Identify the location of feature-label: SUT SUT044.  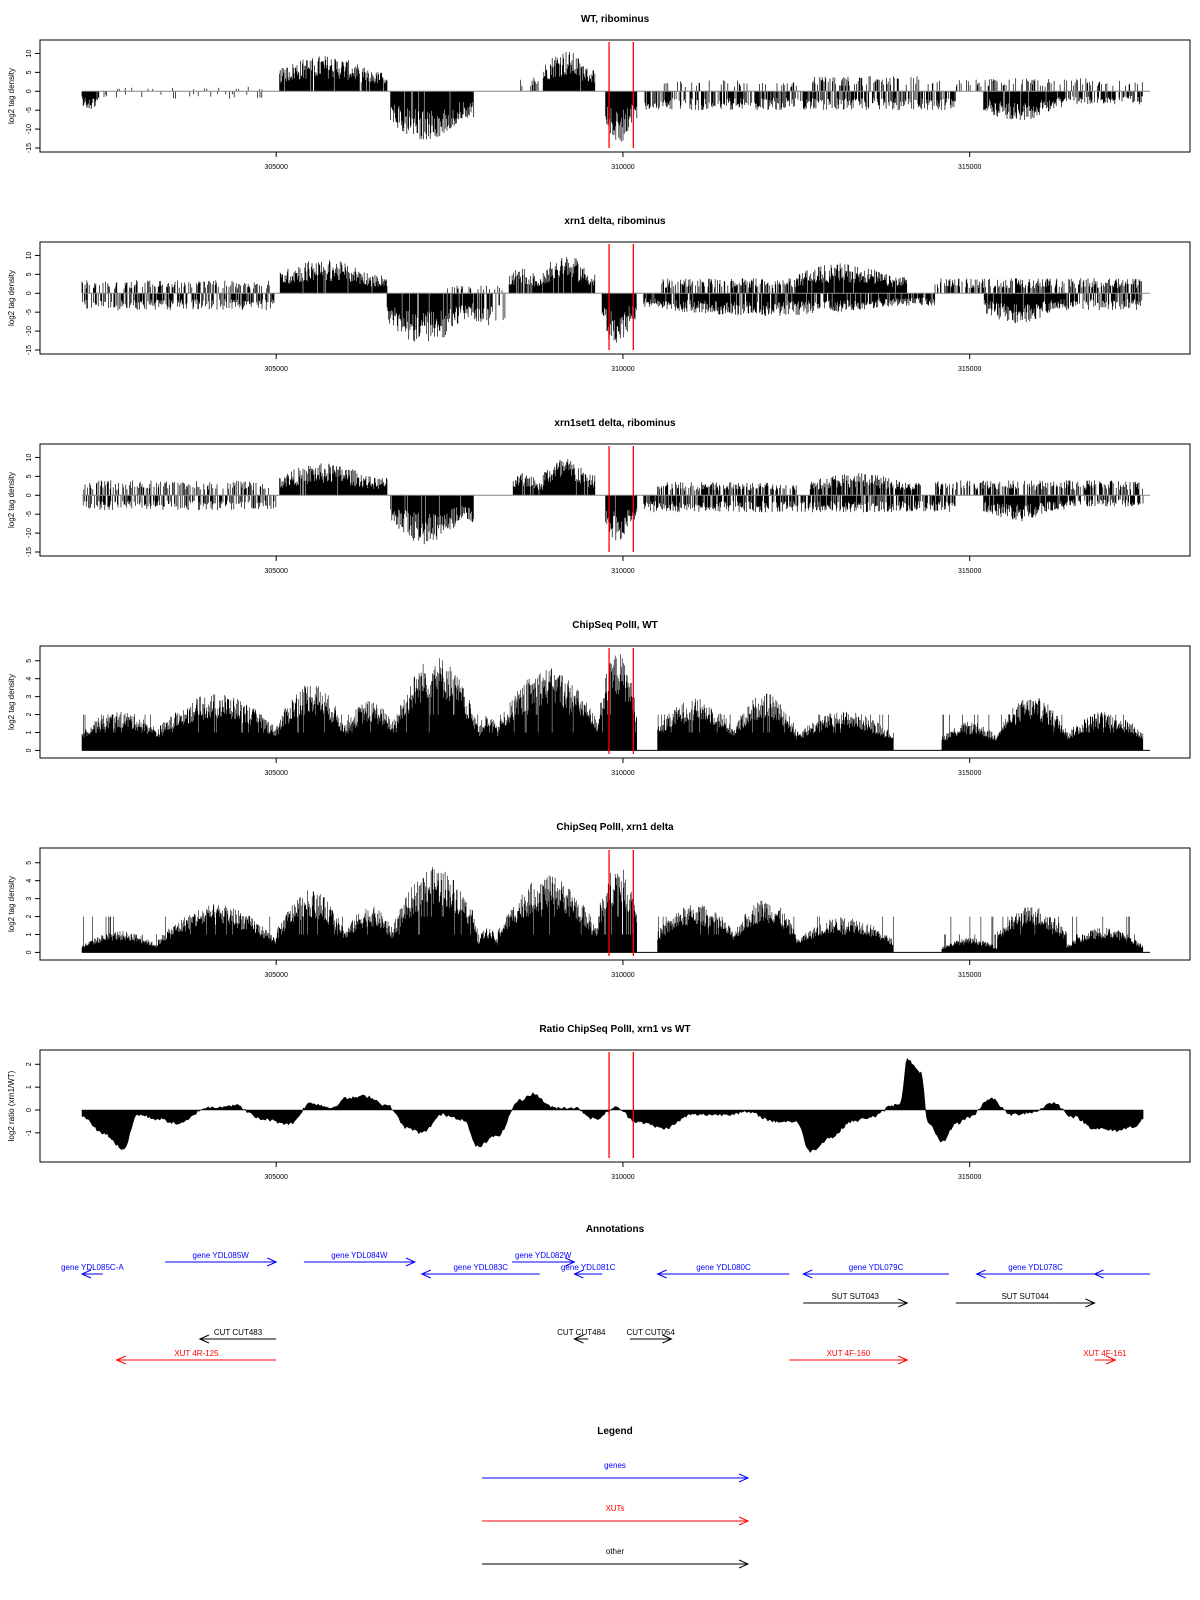
(1025, 1296).